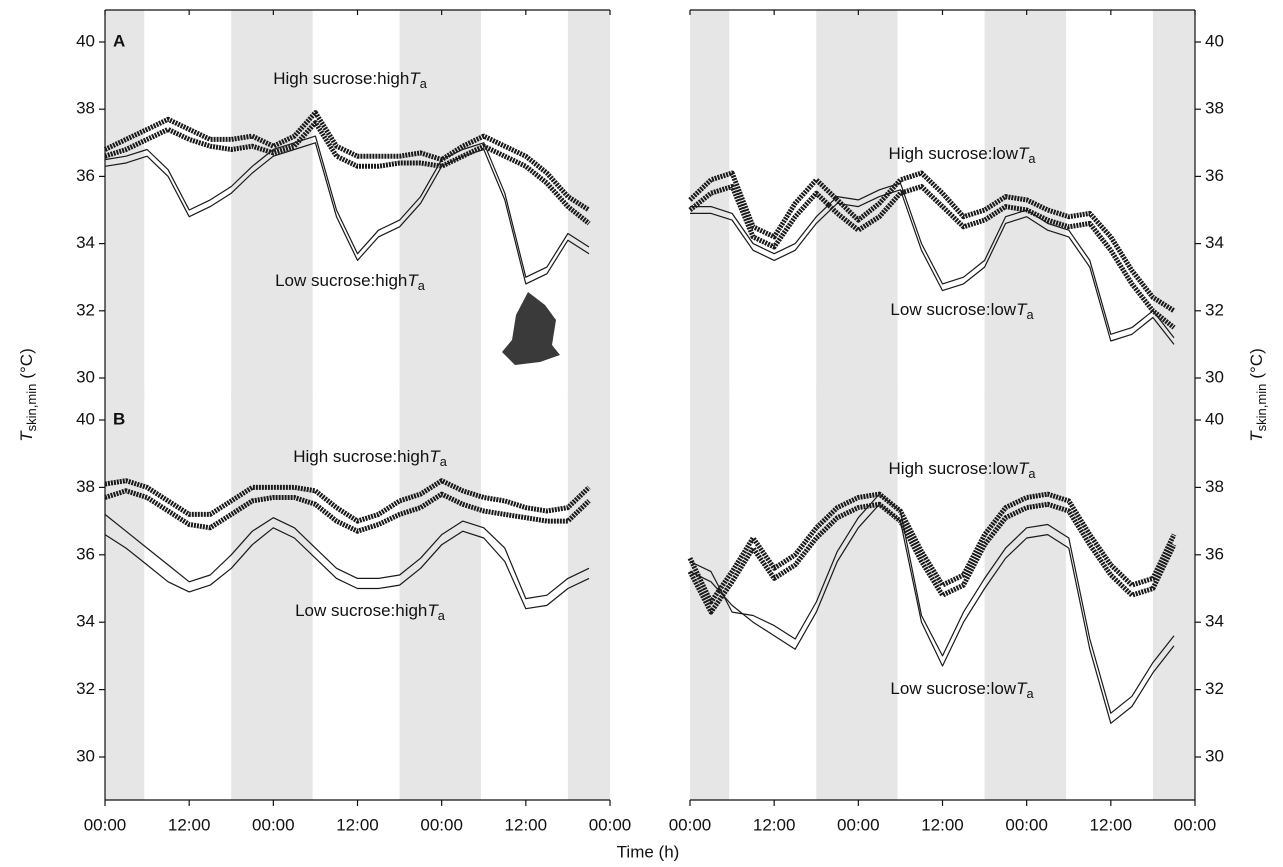 The height and width of the screenshot is (867, 1283). I want to click on series-label: Low sucrose:highTa, so click(370, 612).